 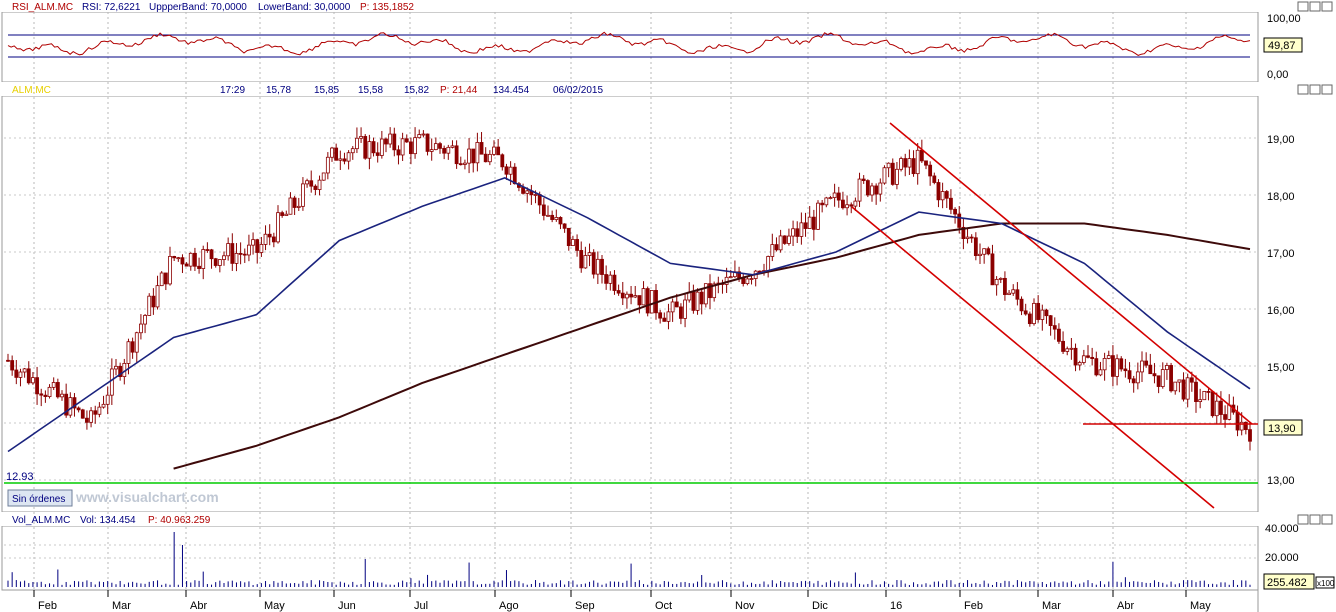 I want to click on rsi-header-upper: UppperBand: 70,0000, so click(x=198, y=7).